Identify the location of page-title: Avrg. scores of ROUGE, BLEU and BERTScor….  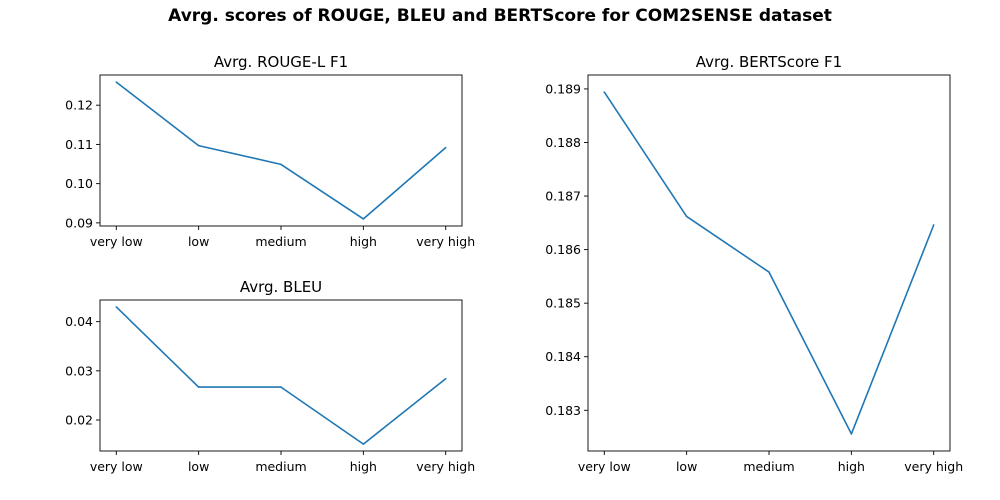
(500, 16).